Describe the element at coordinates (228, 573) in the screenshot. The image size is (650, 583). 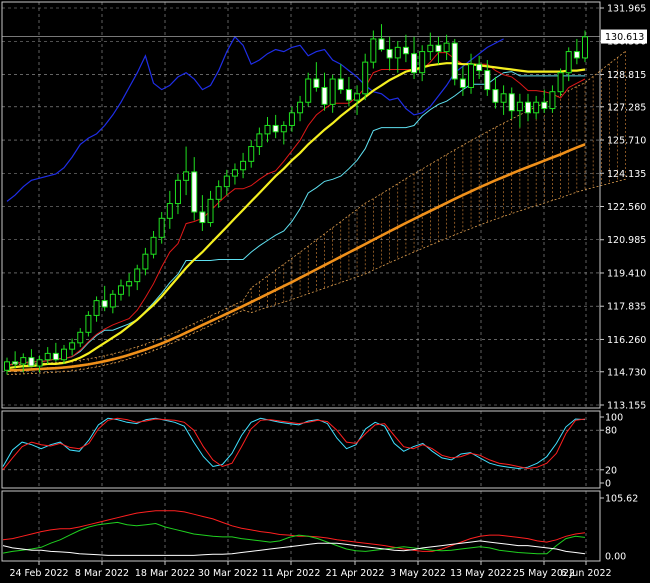
I see `x-tick-label: 30 Mar 2022` at that location.